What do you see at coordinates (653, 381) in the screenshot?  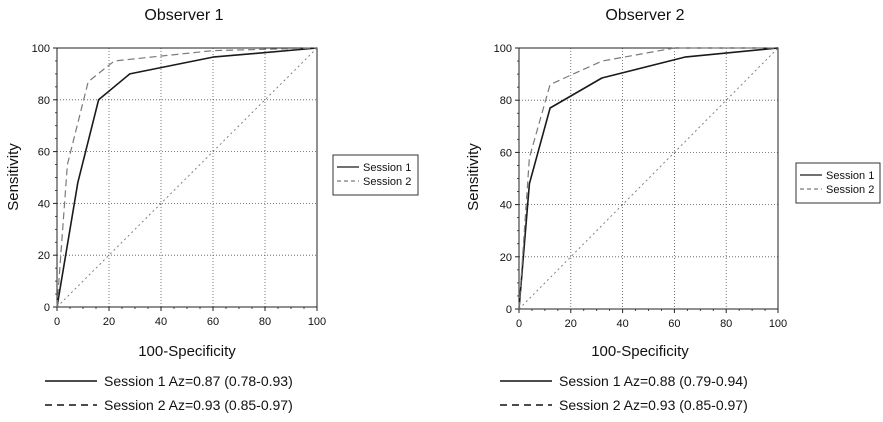 I see `az-annotation: Session 1 Az=0.88 (0.79-0.94)` at bounding box center [653, 381].